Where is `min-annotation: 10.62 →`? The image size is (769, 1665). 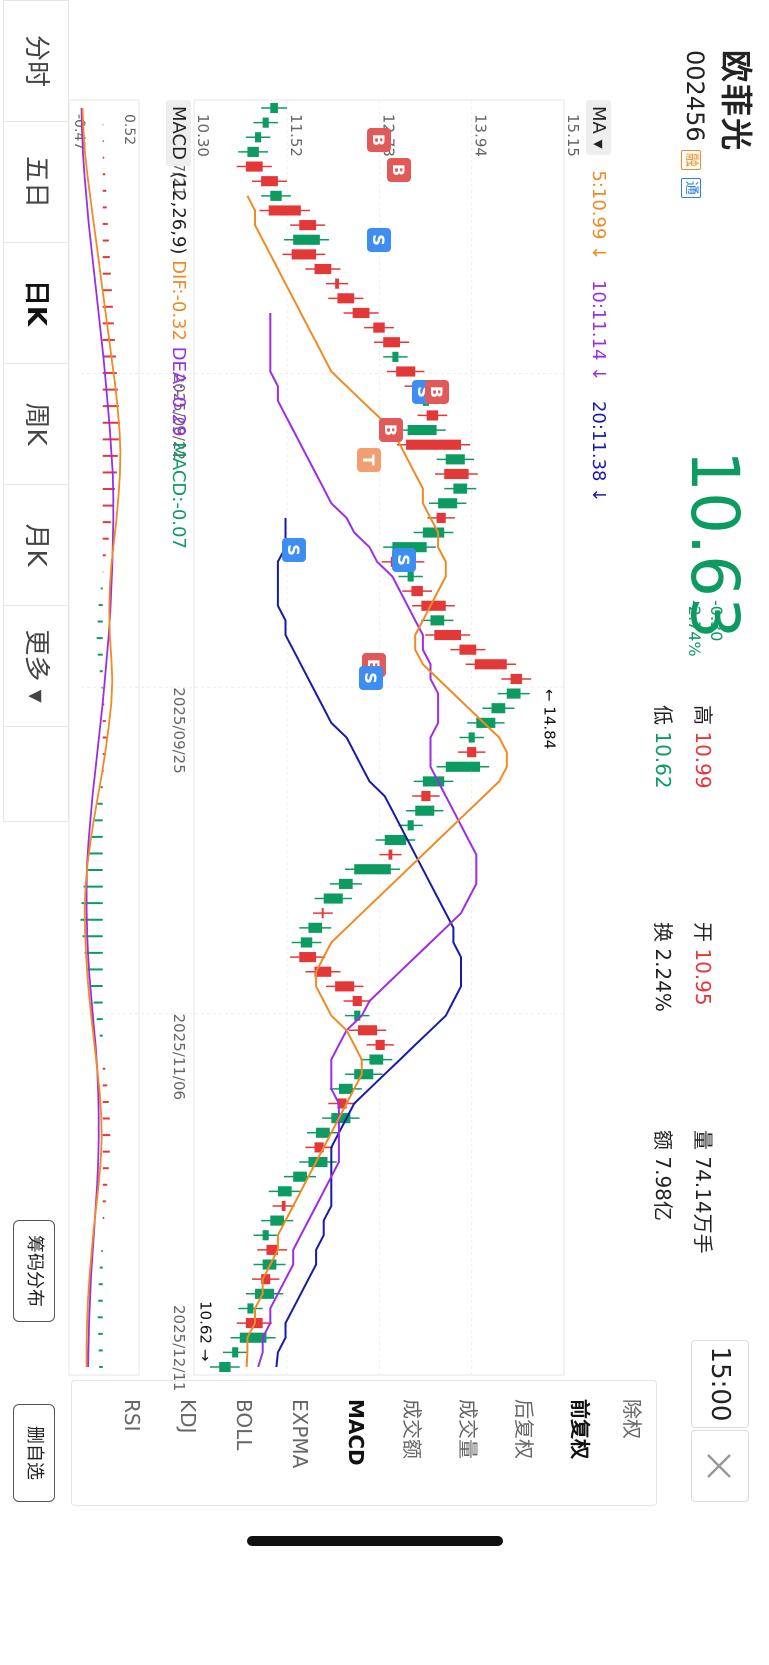
min-annotation: 10.62 → is located at coordinates (205, 1331).